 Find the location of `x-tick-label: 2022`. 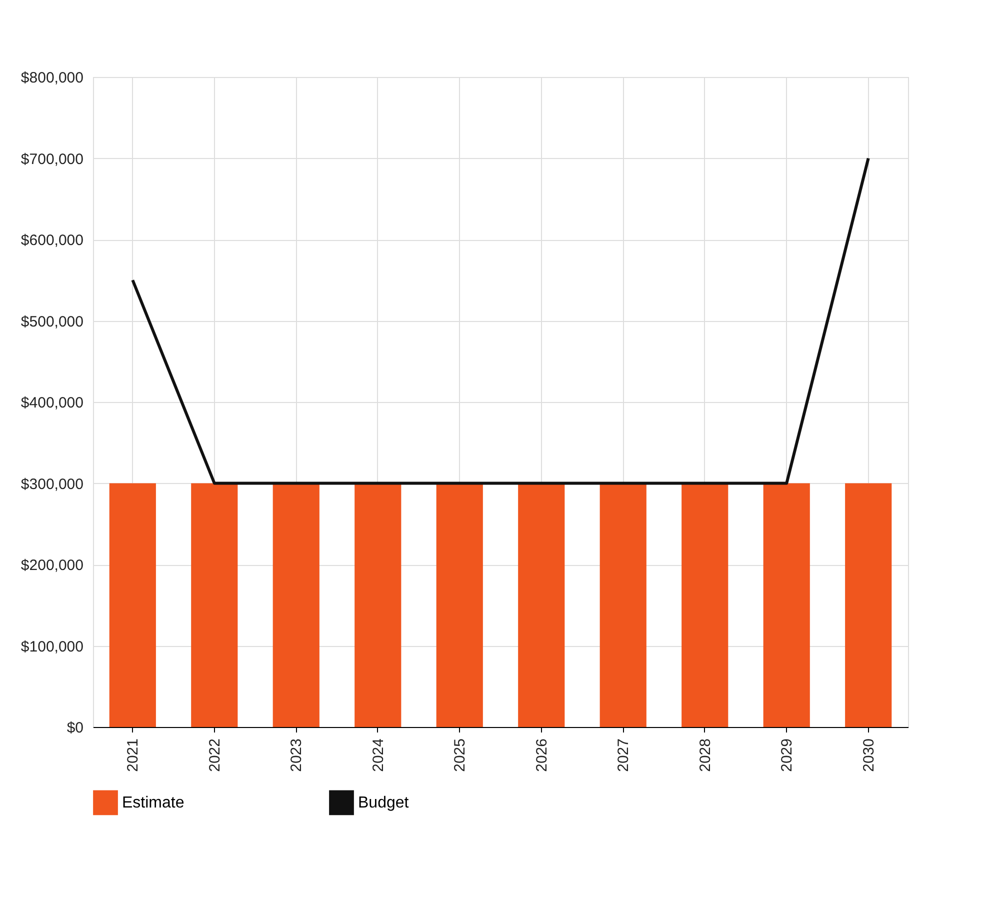

x-tick-label: 2022 is located at coordinates (215, 755).